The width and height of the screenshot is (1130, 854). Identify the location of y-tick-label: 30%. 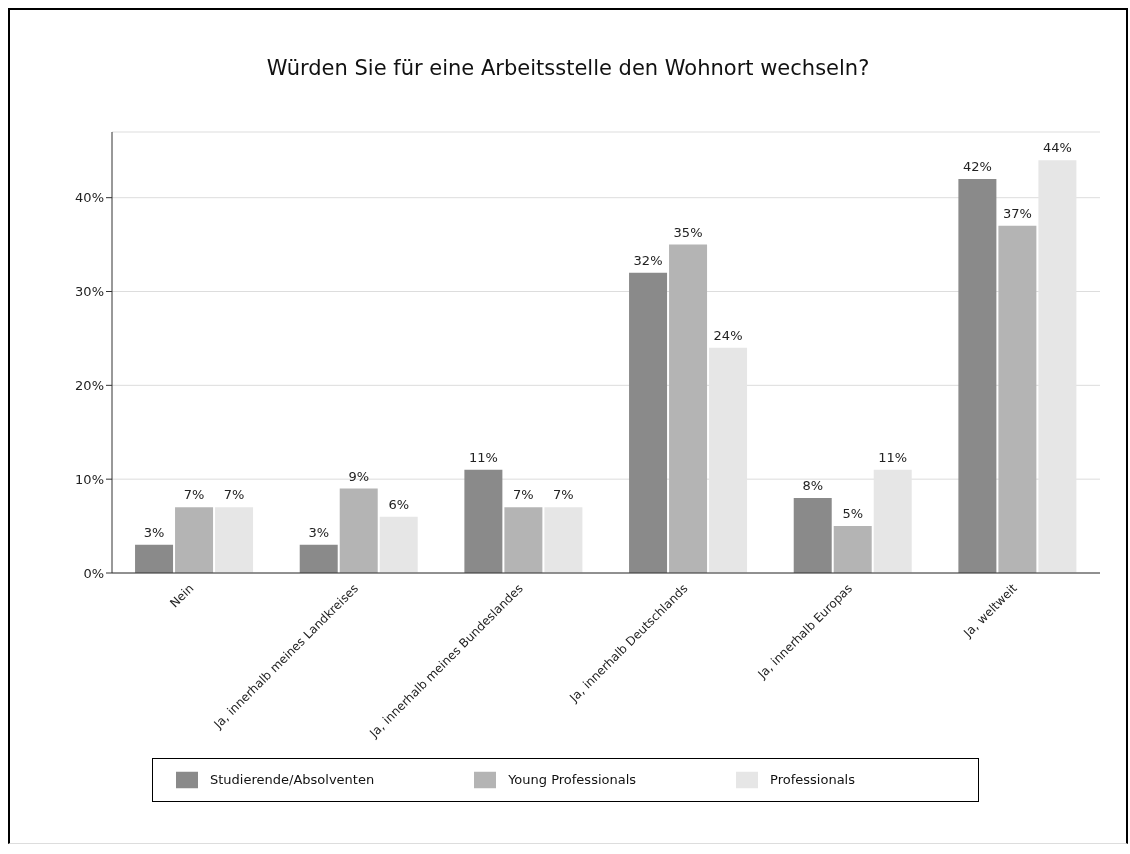
(89, 292).